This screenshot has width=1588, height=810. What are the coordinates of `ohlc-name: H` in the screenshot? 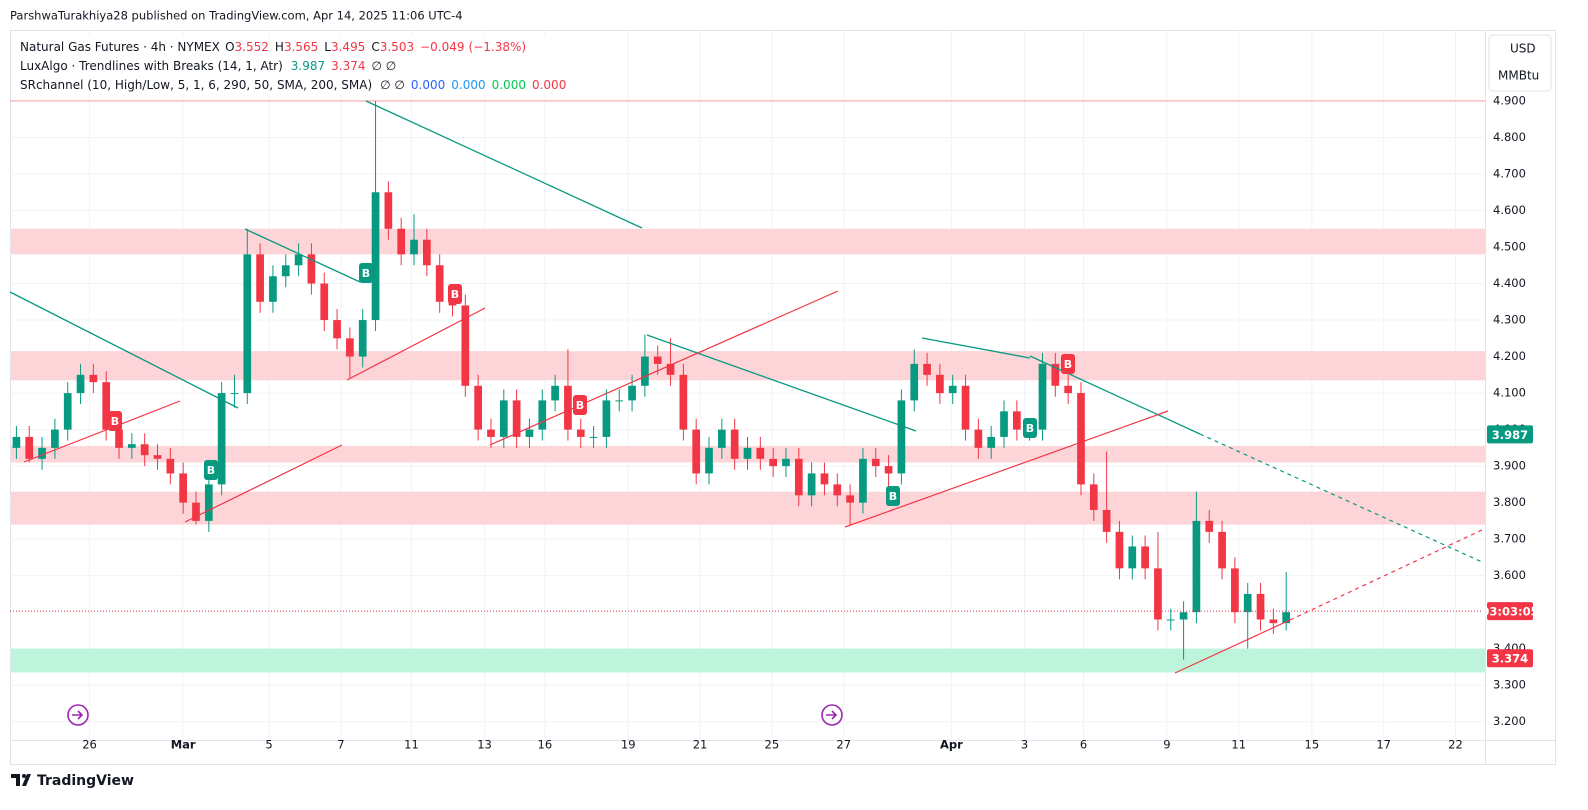 It's located at (279, 47).